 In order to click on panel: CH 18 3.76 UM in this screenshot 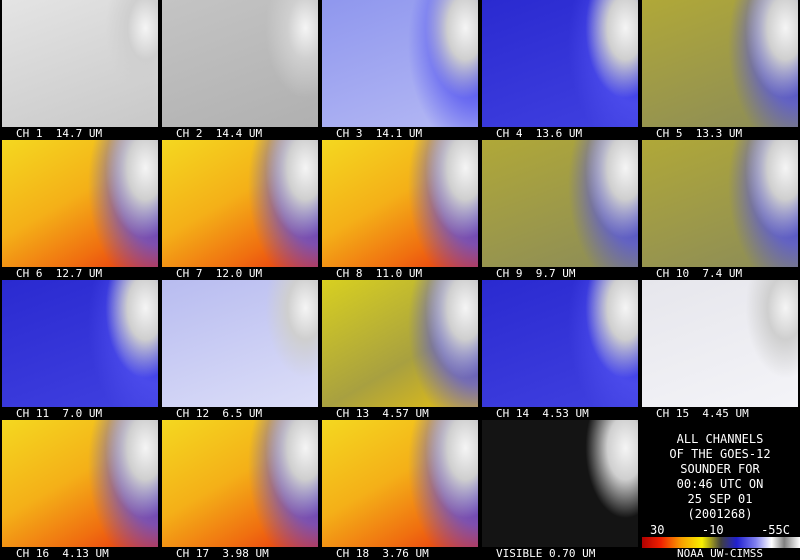, I will do `click(400, 490)`.